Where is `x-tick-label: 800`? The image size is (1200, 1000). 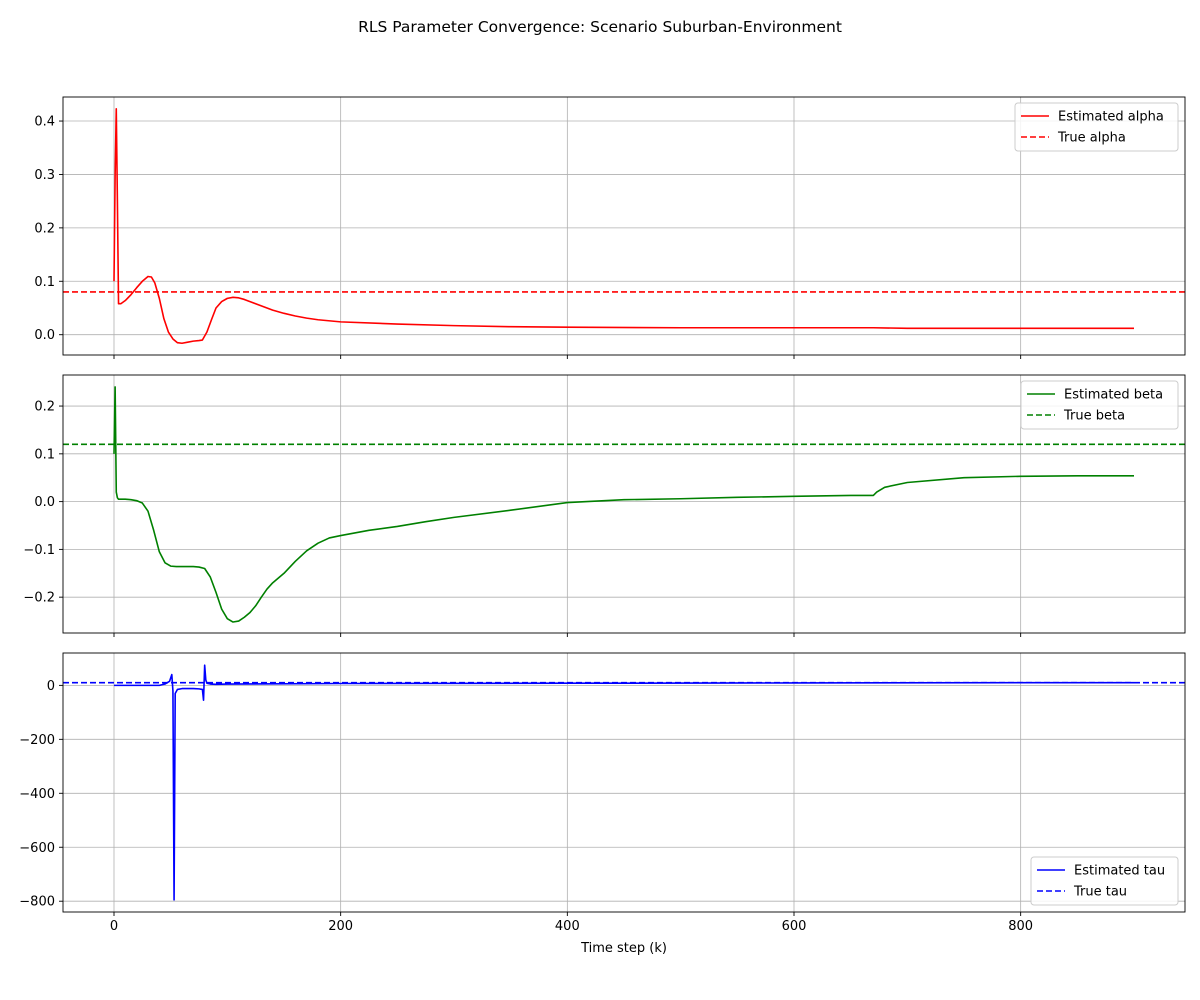
x-tick-label: 800 is located at coordinates (1020, 926).